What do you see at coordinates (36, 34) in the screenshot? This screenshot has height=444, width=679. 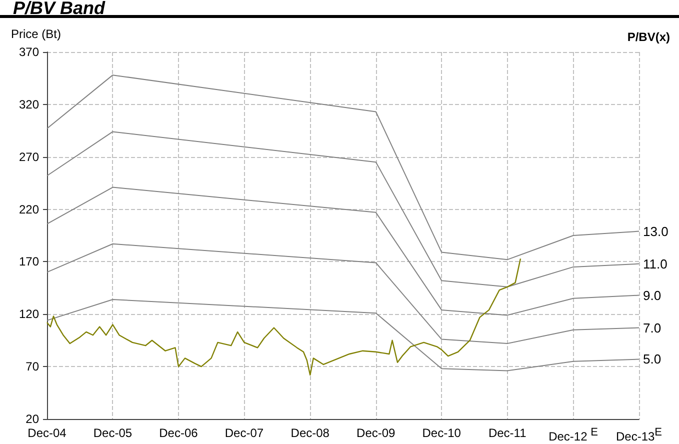 I see `y-axis-title: Price (Bt)` at bounding box center [36, 34].